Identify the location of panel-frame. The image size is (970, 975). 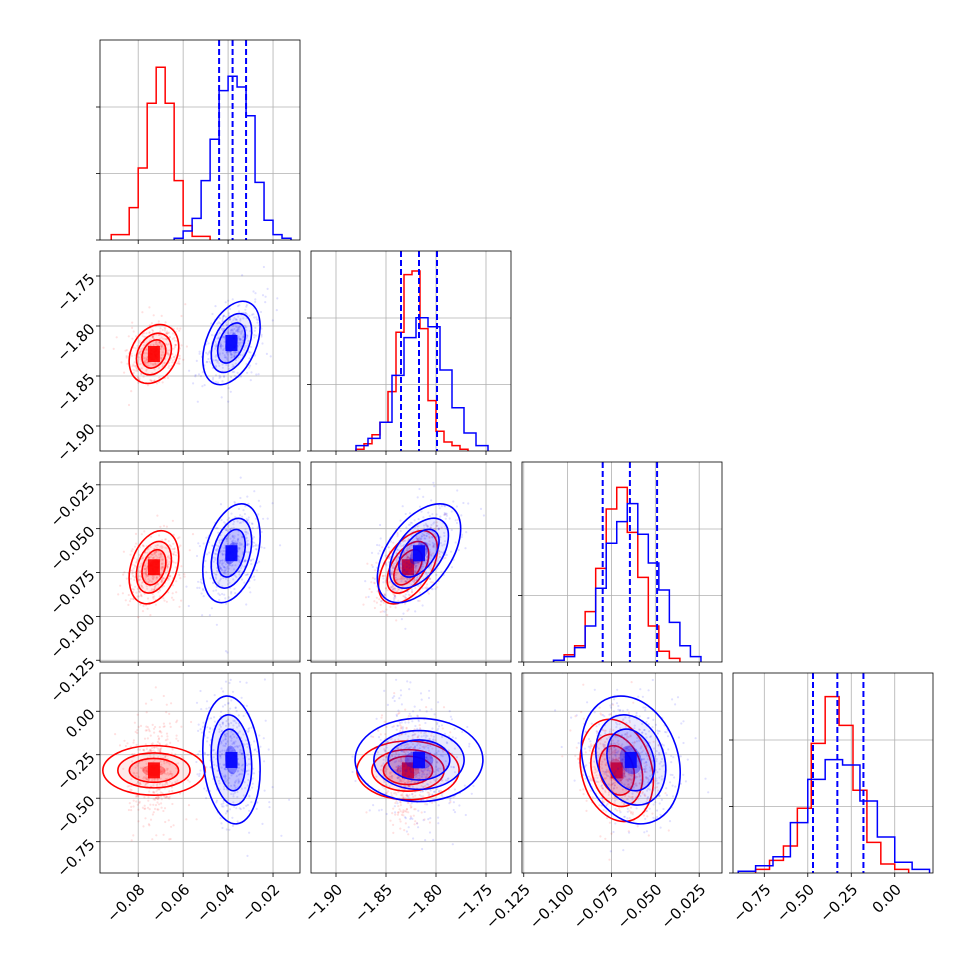
(411, 351).